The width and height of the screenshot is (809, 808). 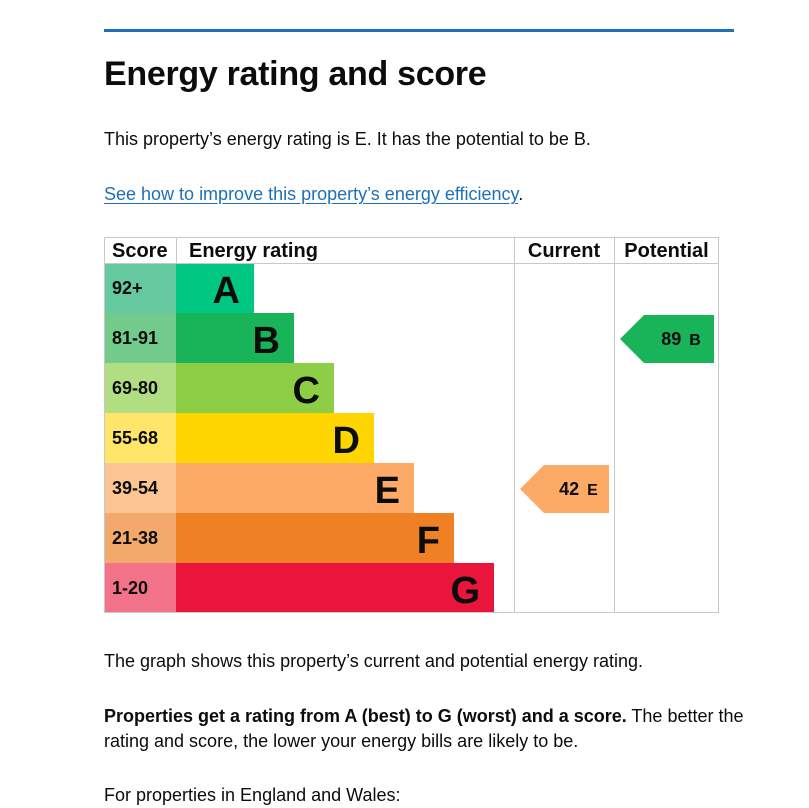 What do you see at coordinates (521, 194) in the screenshot?
I see `improve-suffix: .` at bounding box center [521, 194].